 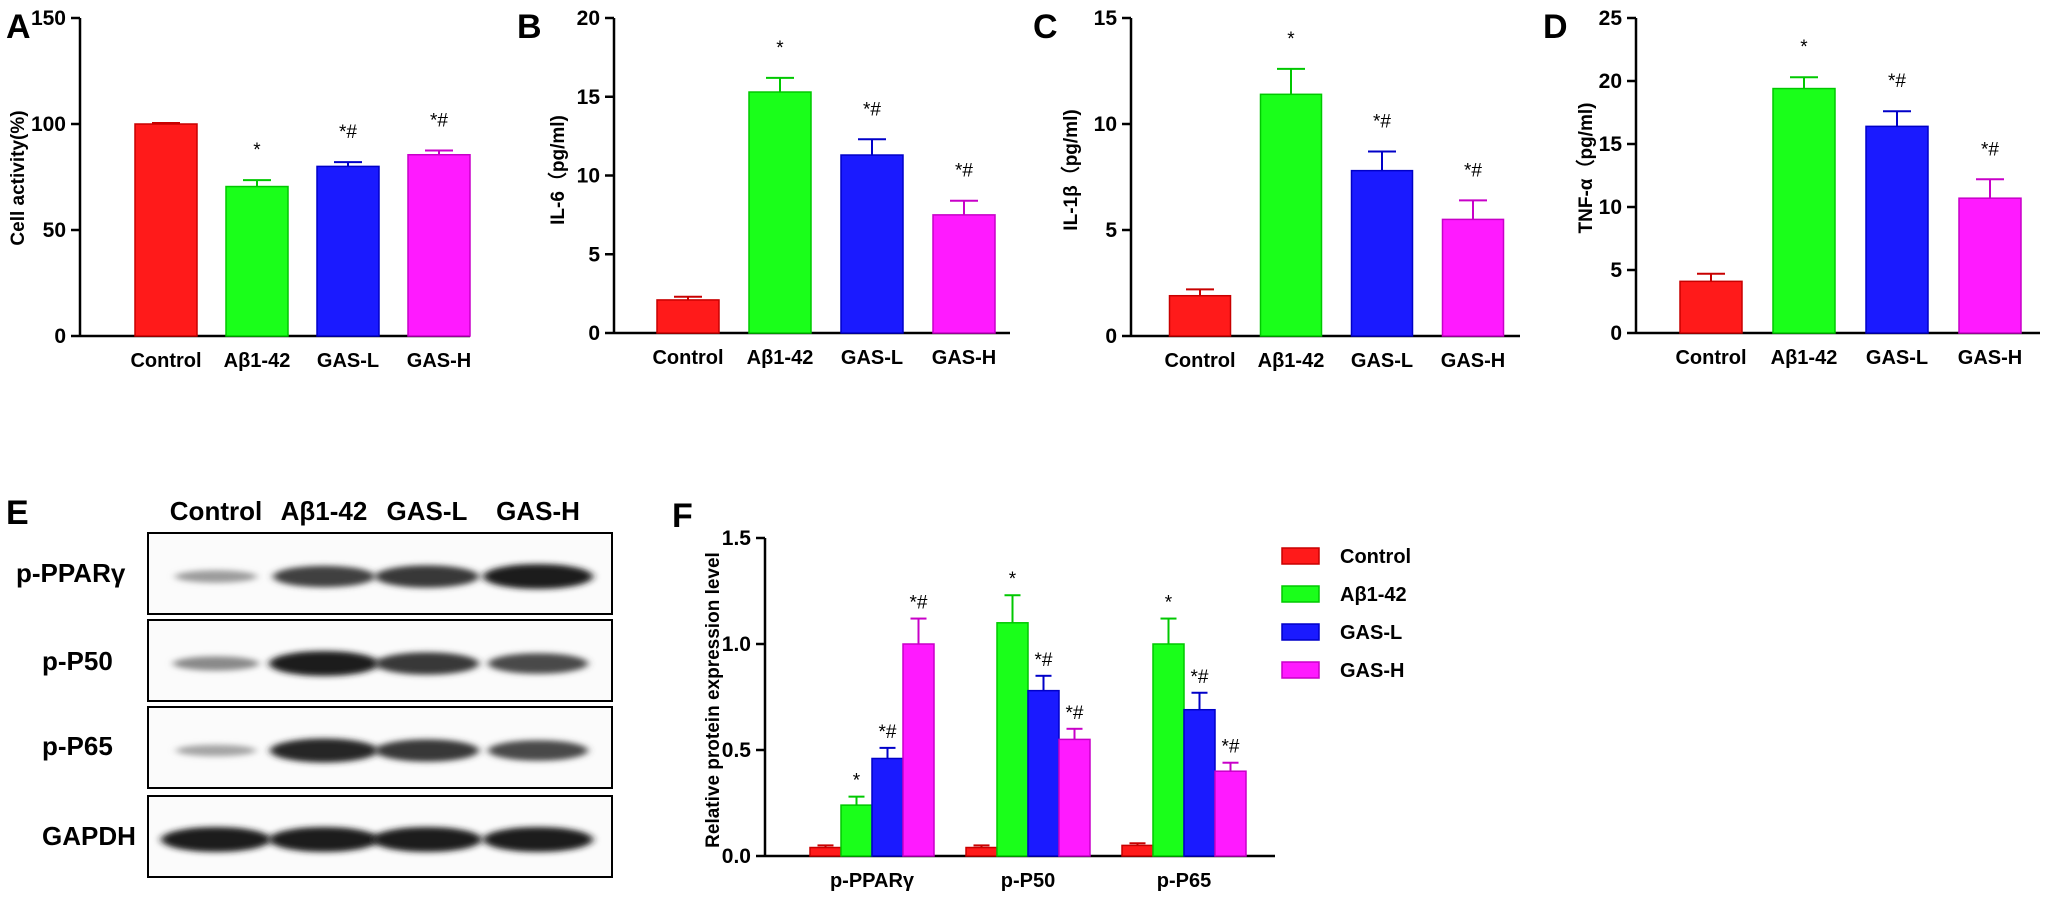 What do you see at coordinates (1307, 189) in the screenshot?
I see `panel-c-plot: 0 5 10 15 Control * Aβ1-42 *# GAS-L *# GAS-H` at bounding box center [1307, 189].